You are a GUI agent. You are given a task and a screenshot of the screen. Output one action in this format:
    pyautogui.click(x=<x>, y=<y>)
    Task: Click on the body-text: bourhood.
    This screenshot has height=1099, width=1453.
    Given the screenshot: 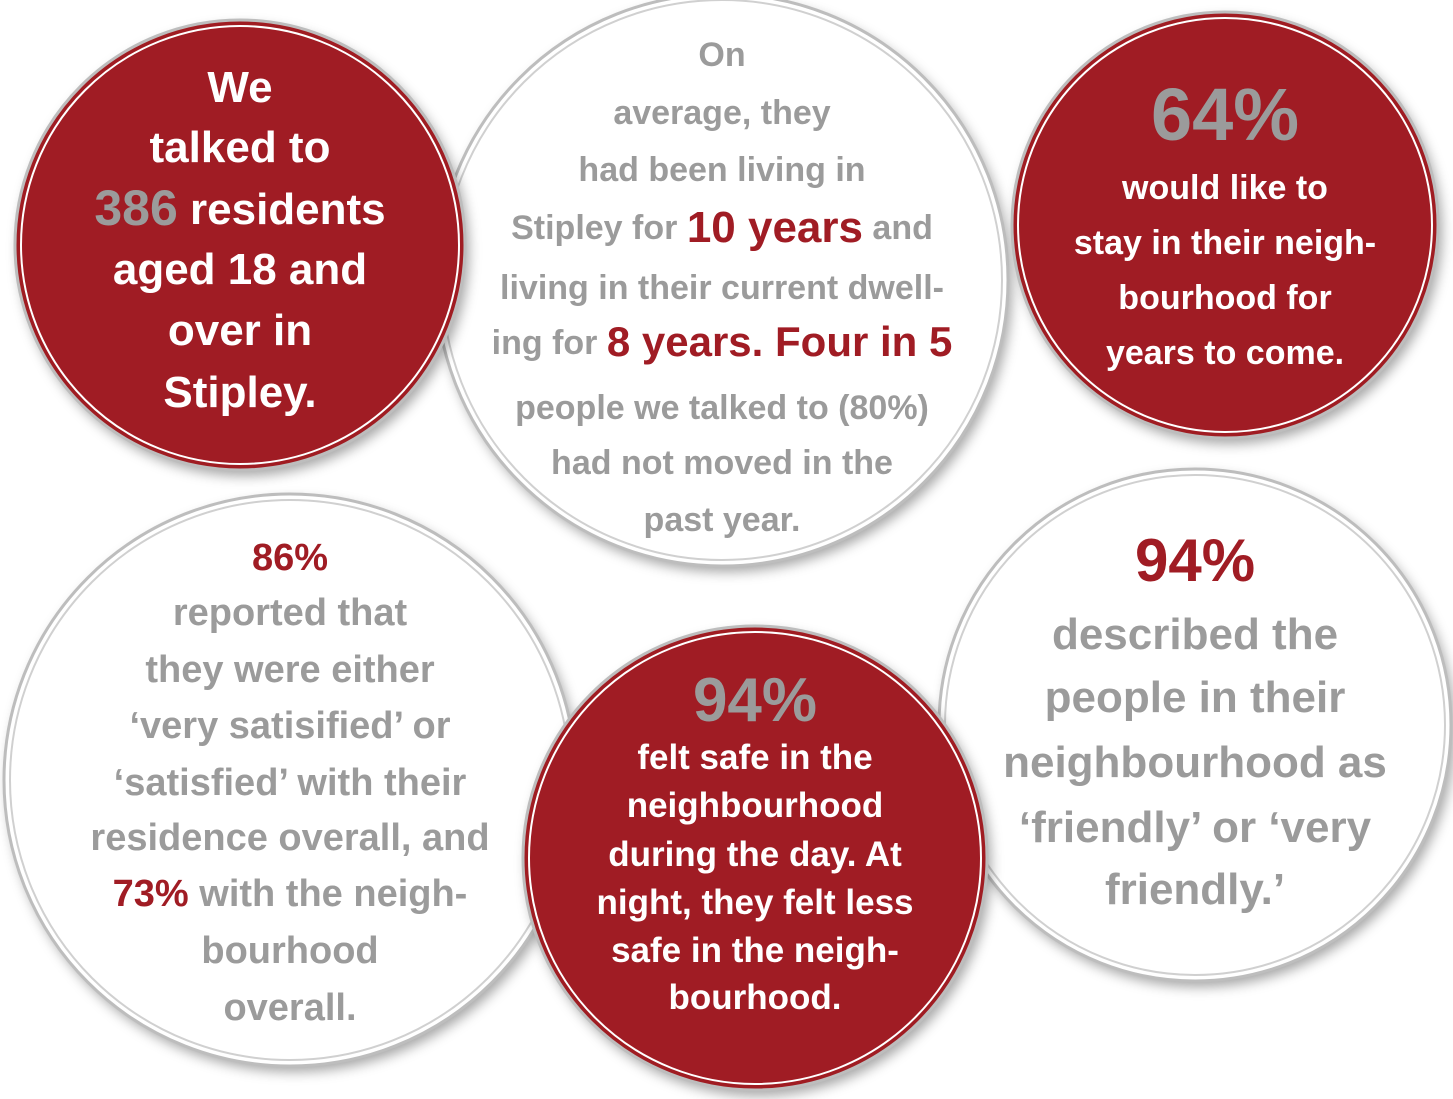 What is the action you would take?
    pyautogui.click(x=754, y=997)
    